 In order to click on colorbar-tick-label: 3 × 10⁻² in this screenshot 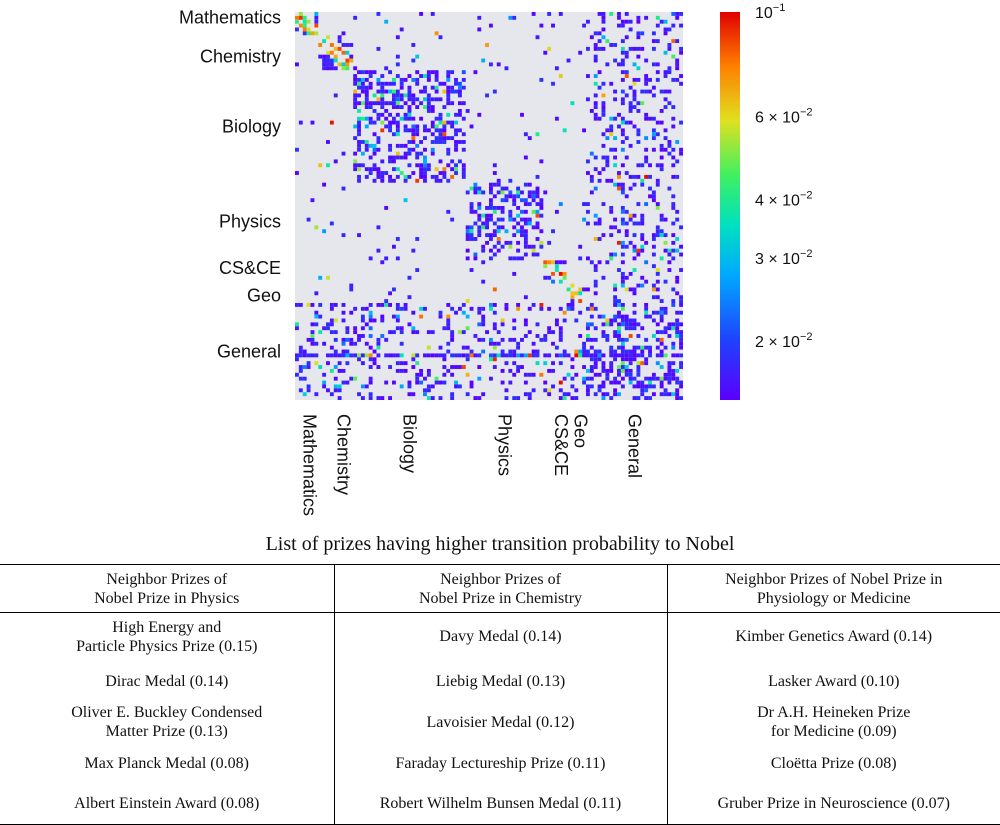, I will do `click(783, 258)`.